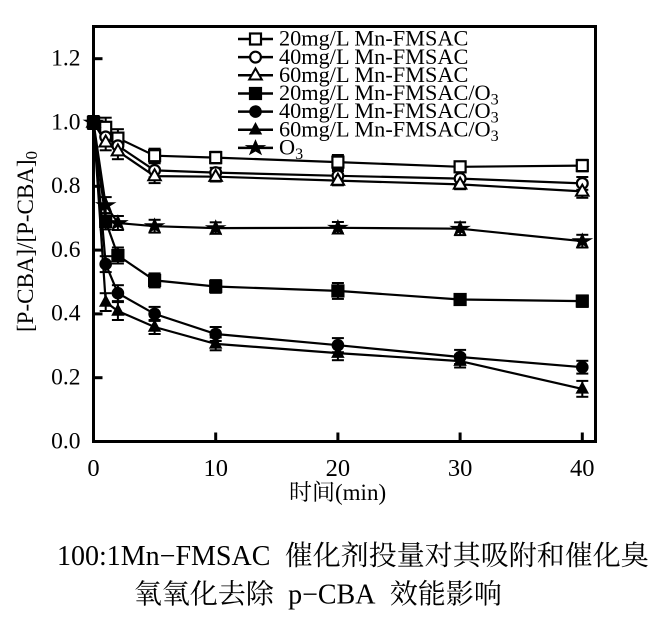 This screenshot has height=626, width=653. I want to click on svg-text: [P-CBA]/[P-CBA]0, so click(27, 241).